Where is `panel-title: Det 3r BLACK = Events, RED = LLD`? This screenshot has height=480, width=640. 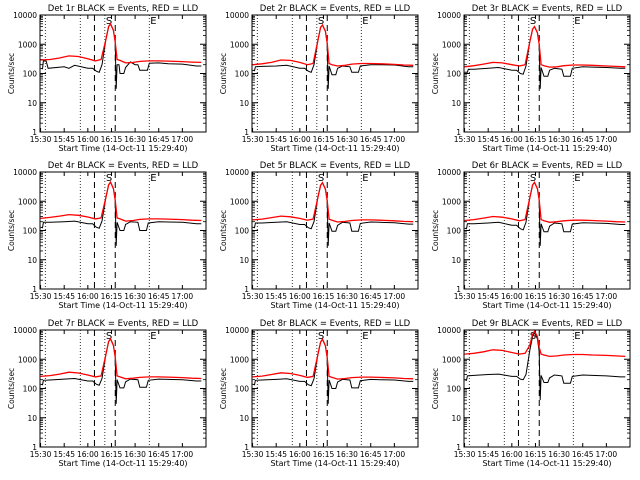
panel-title: Det 3r BLACK = Events, RED = LLD is located at coordinates (547, 9).